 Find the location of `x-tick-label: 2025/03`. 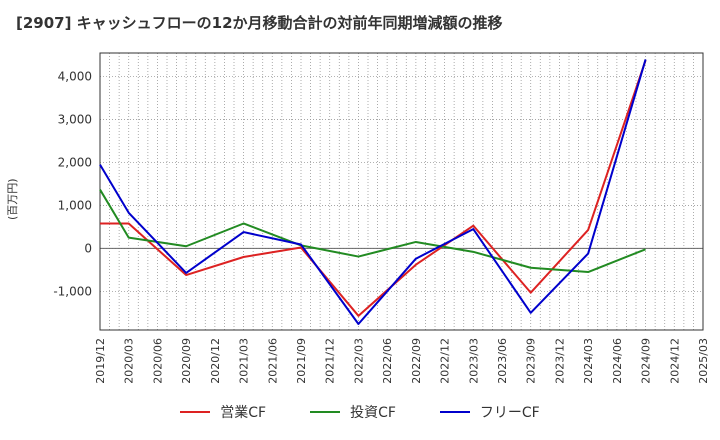

x-tick-label: 2025/03 is located at coordinates (703, 361).